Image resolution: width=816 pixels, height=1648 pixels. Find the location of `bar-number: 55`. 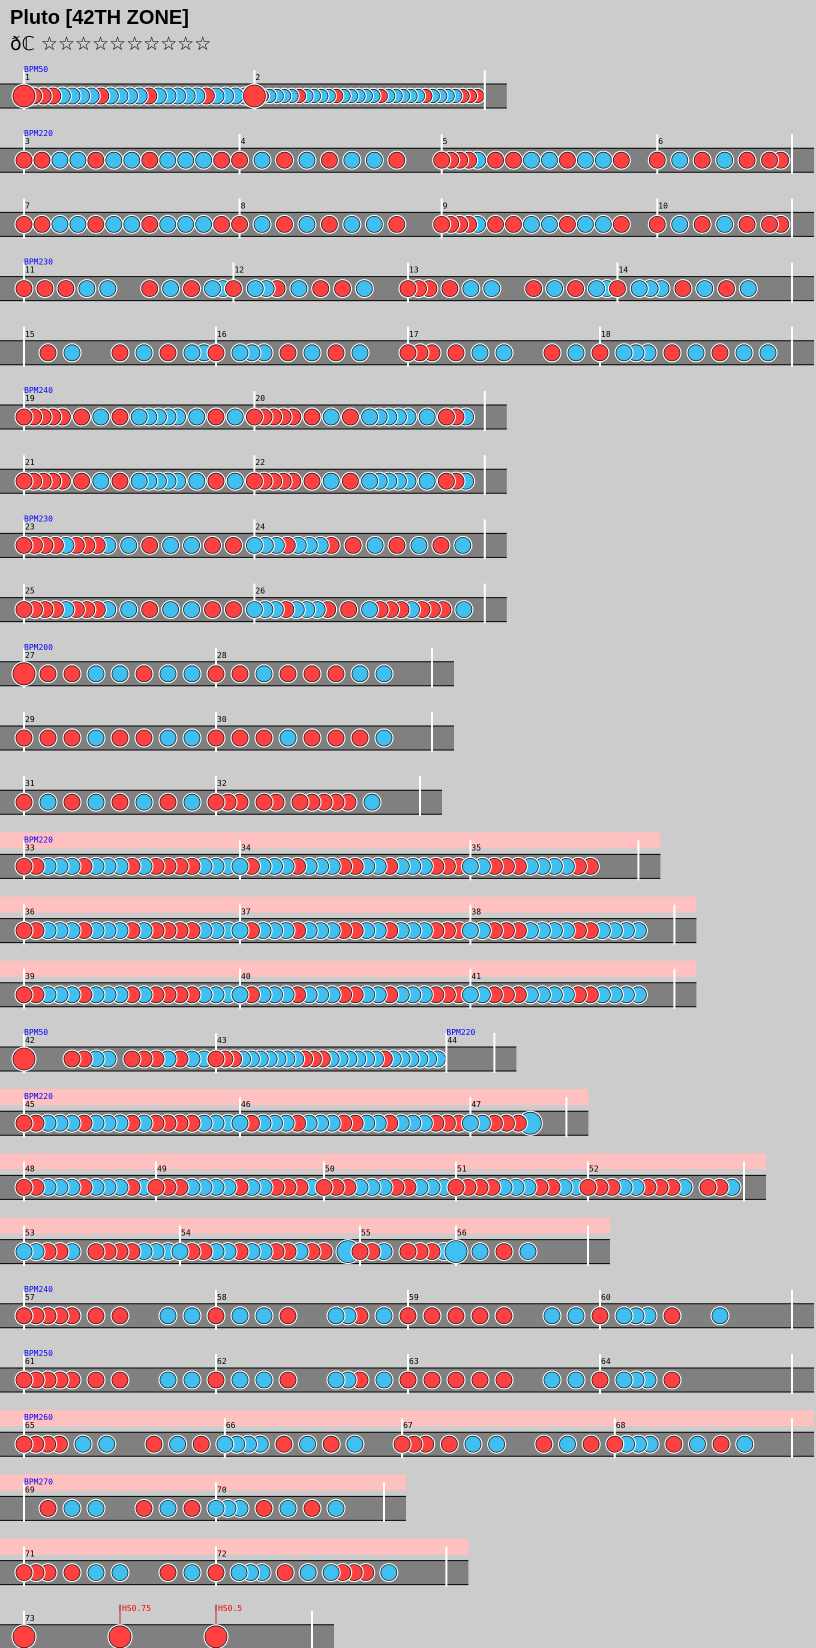

bar-number: 55 is located at coordinates (366, 1233).